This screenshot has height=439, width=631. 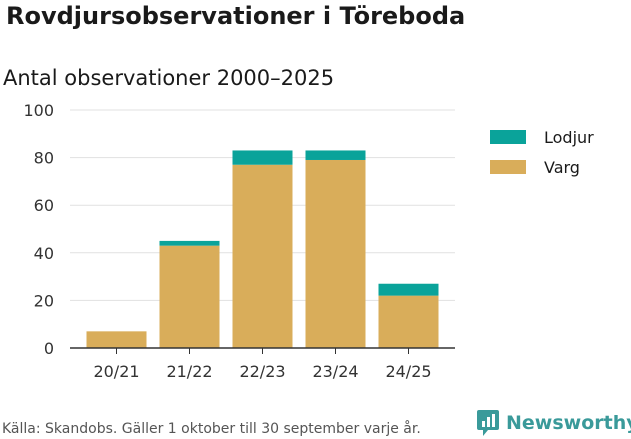 I want to click on y-tick-label: 20, so click(x=44, y=300).